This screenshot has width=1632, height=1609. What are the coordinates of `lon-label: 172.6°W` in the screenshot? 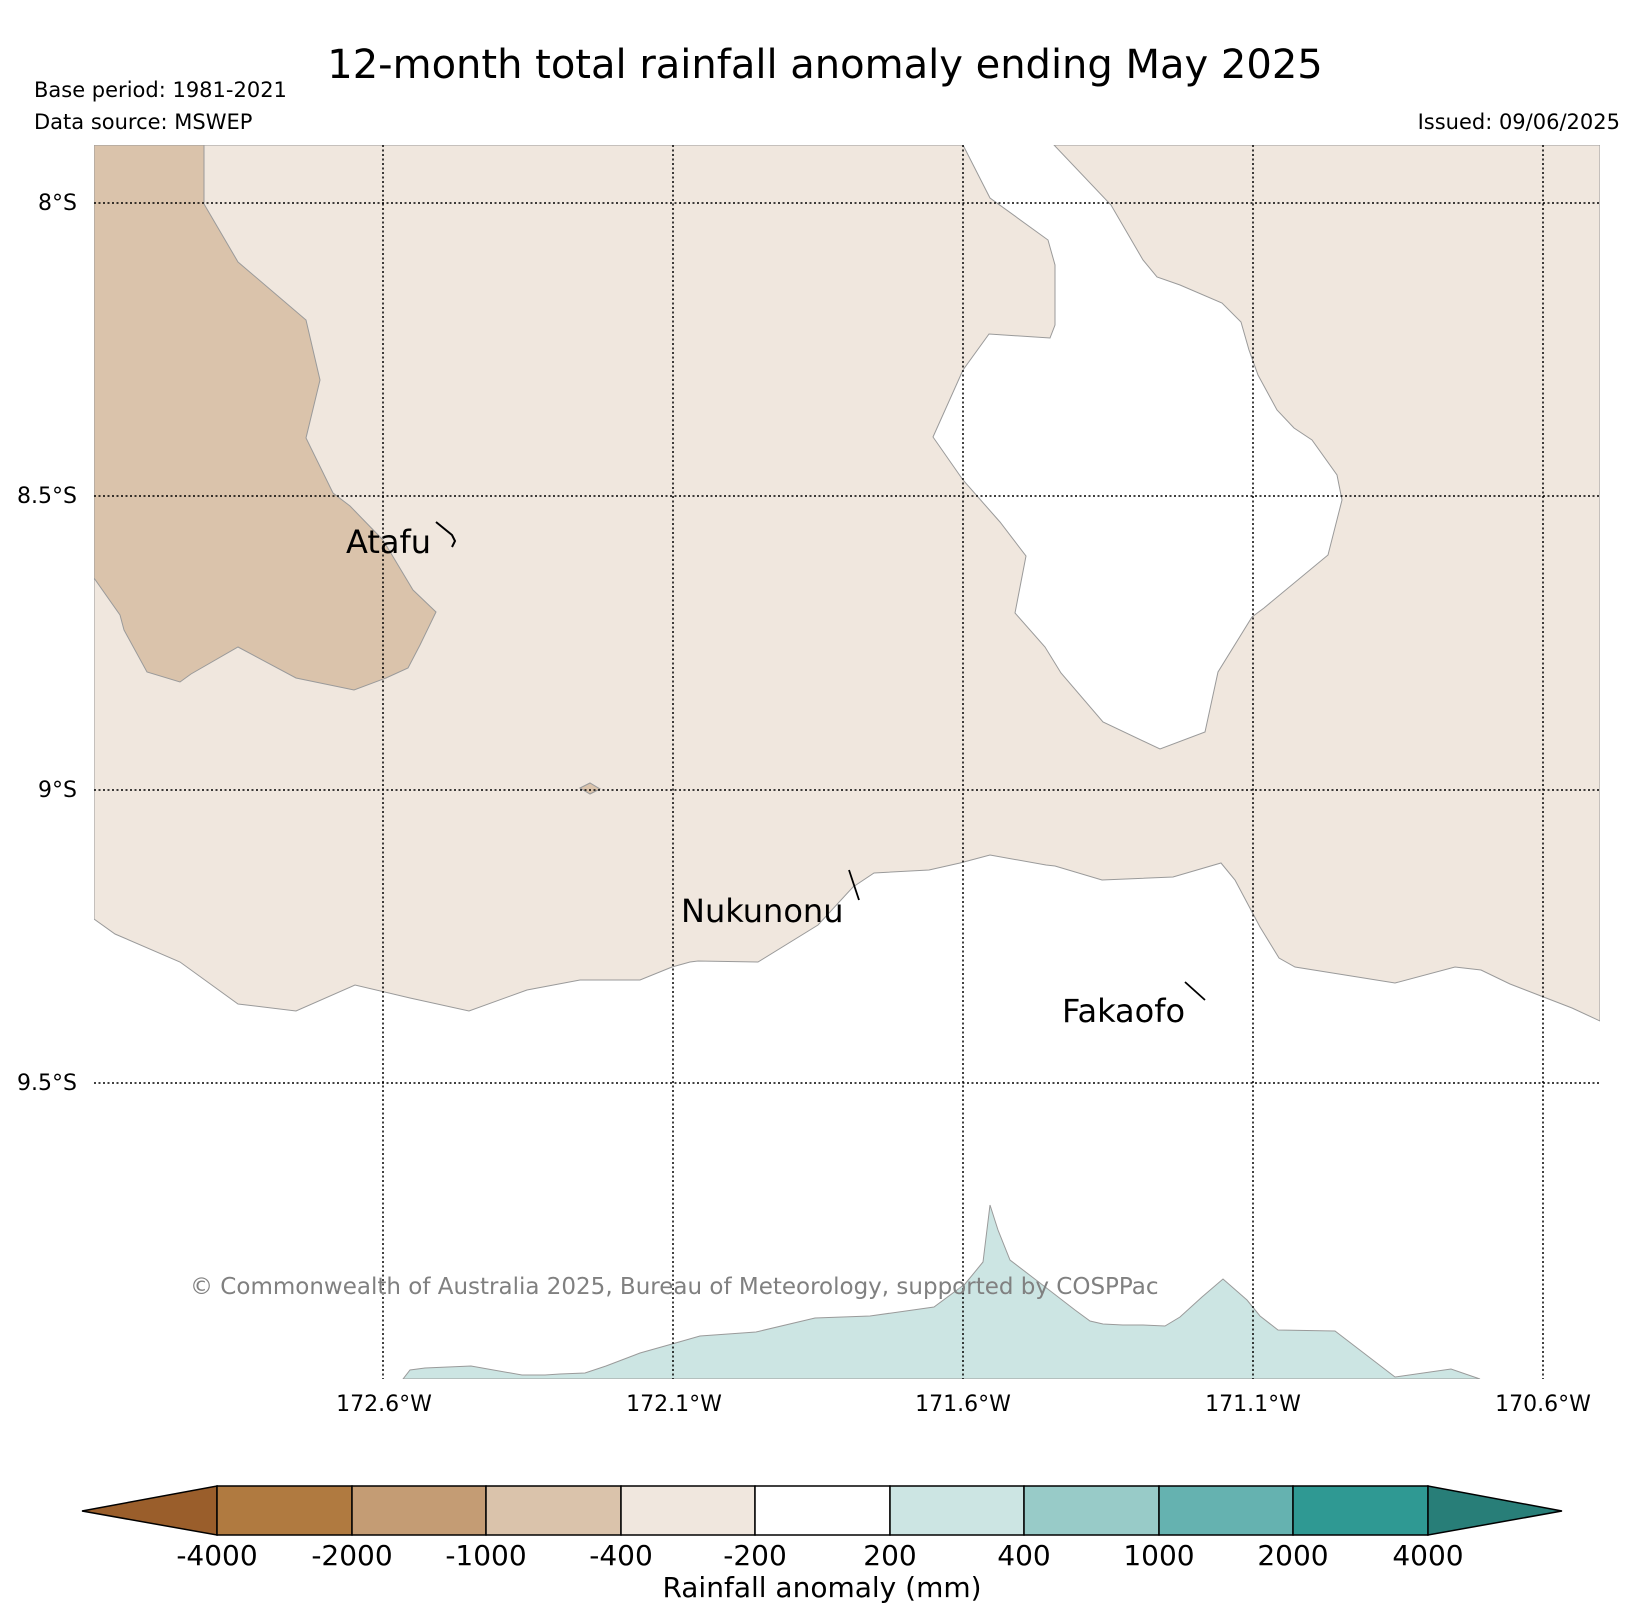 It's located at (384, 1404).